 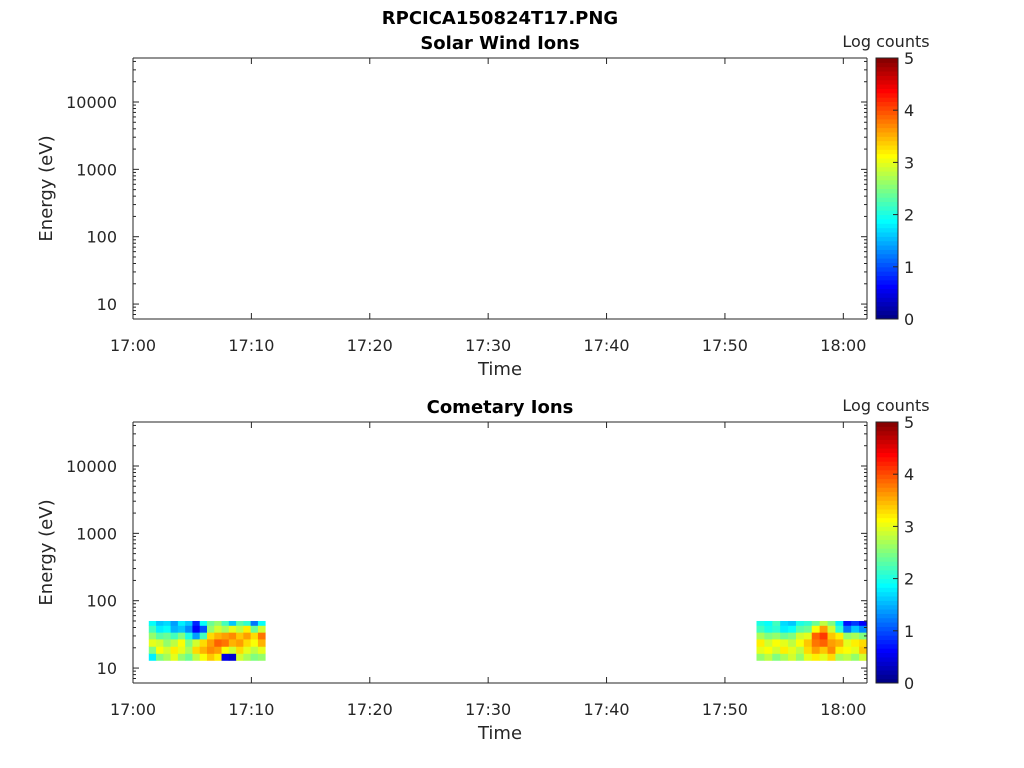 What do you see at coordinates (101, 601) in the screenshot?
I see `y-tick-label: 100` at bounding box center [101, 601].